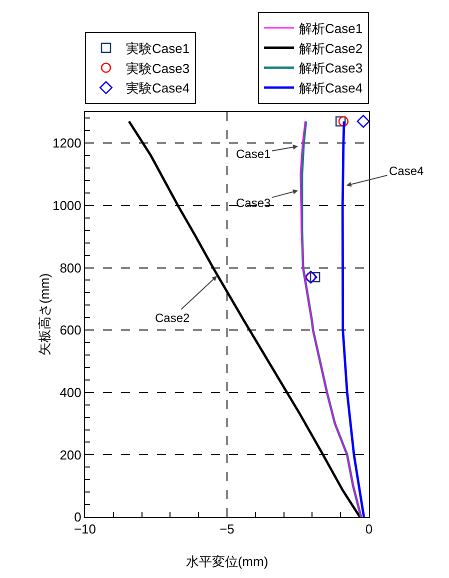 The width and height of the screenshot is (449, 578). Describe the element at coordinates (71, 454) in the screenshot. I see `y-tick-label: 200` at that location.